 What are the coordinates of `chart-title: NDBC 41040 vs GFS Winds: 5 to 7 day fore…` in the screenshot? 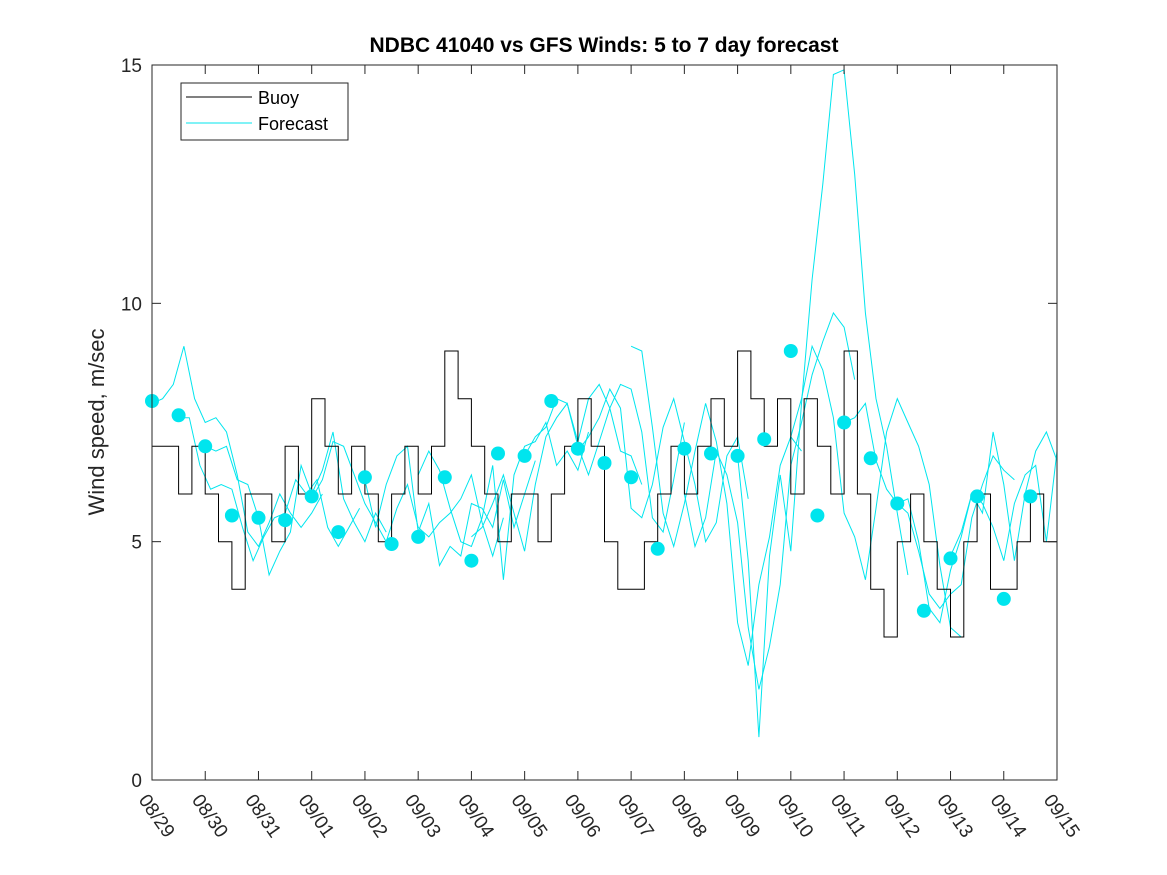 It's located at (604, 45).